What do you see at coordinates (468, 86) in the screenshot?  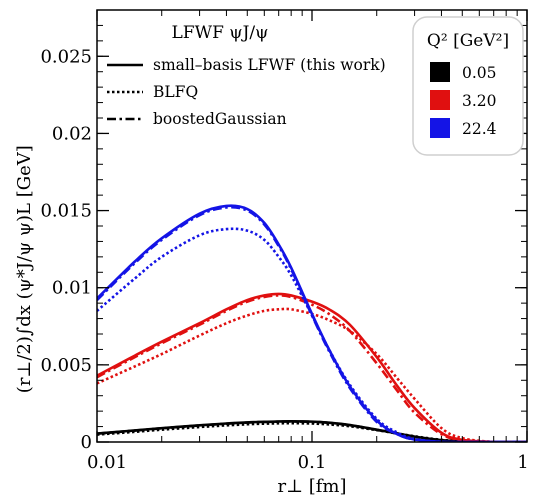 I see `q2-legend: Q² [GeV²] 0.05 3.20 22.4` at bounding box center [468, 86].